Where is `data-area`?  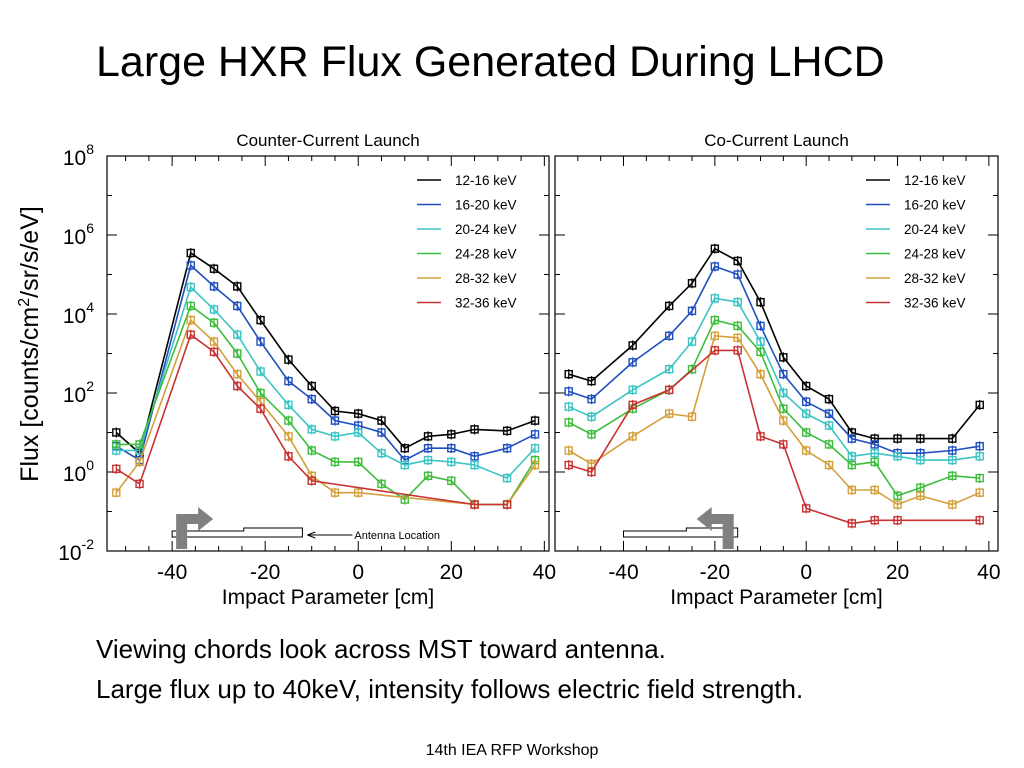 data-area is located at coordinates (326, 379).